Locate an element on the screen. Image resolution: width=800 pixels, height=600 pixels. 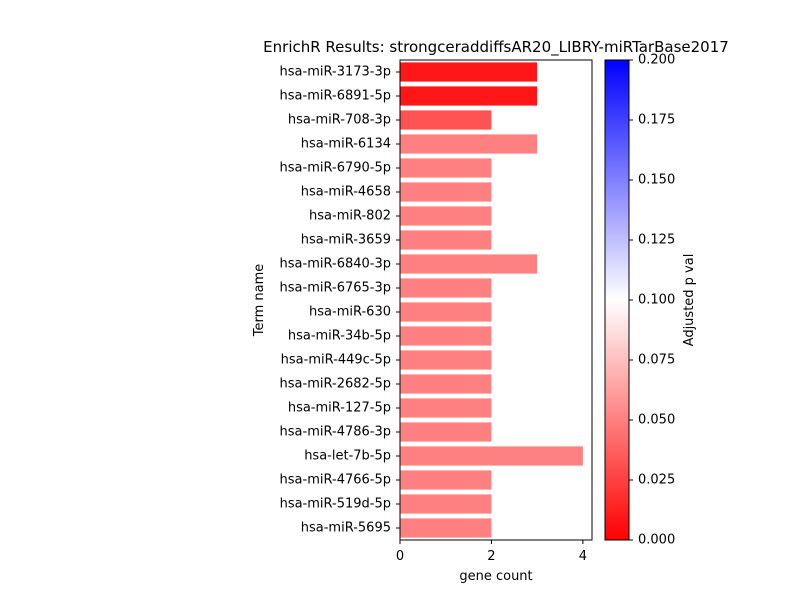
y-tick-label: hsa-miR-3173-3p is located at coordinates (335, 72).